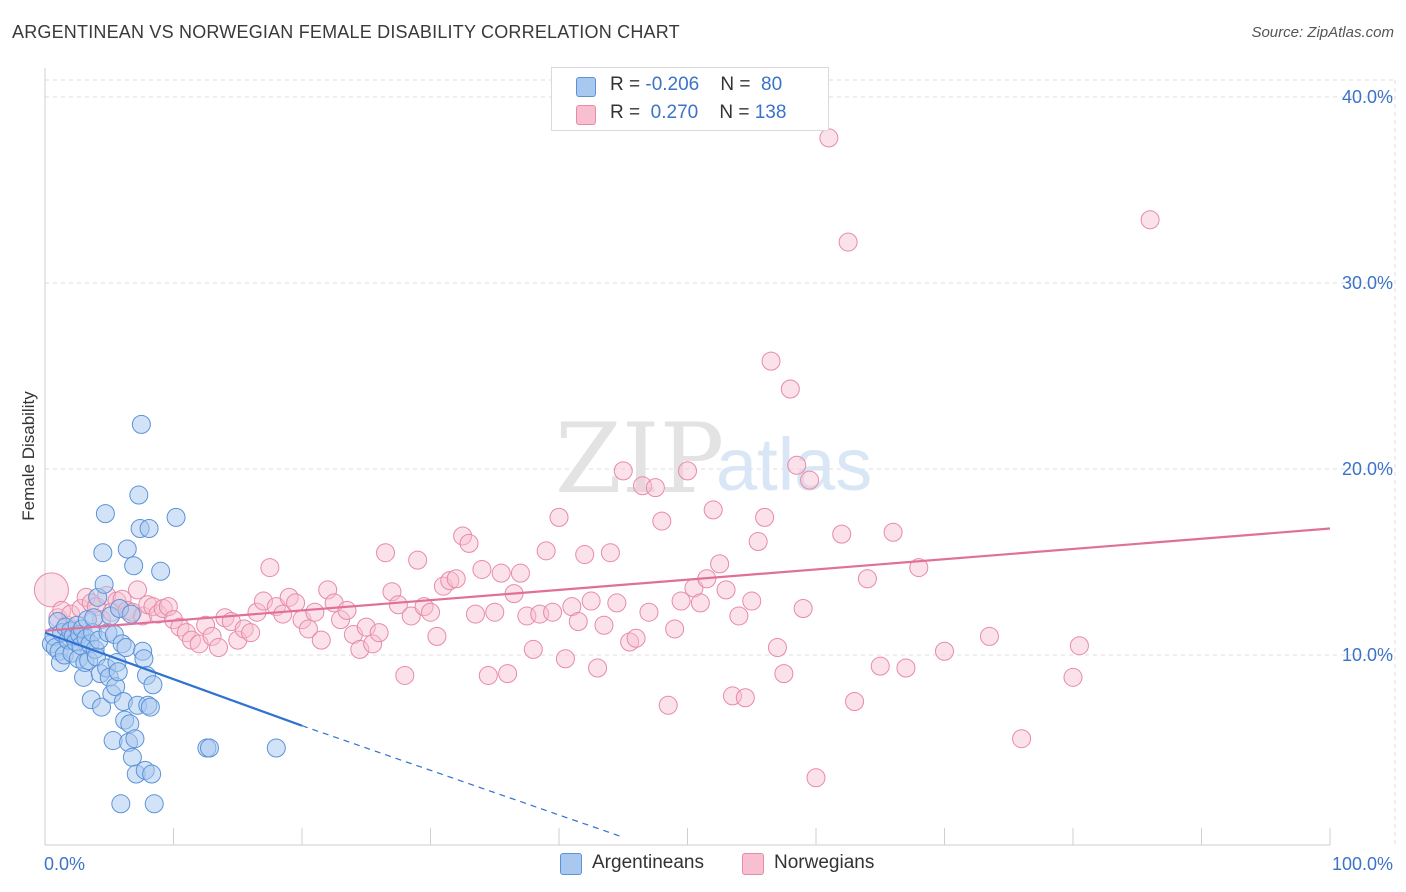 The width and height of the screenshot is (1406, 892). What do you see at coordinates (1367, 655) in the screenshot?
I see `y-tick-label: 10.0%` at bounding box center [1367, 655].